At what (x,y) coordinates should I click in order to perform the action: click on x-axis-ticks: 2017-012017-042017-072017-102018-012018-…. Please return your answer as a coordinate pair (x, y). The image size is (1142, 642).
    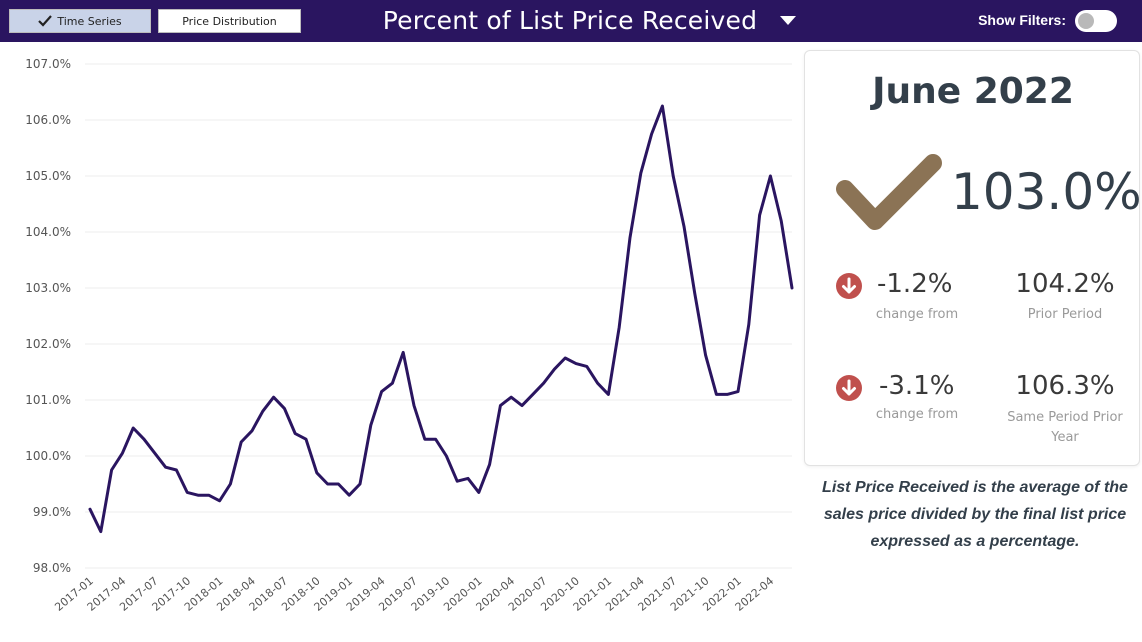
    Looking at the image, I should click on (414, 594).